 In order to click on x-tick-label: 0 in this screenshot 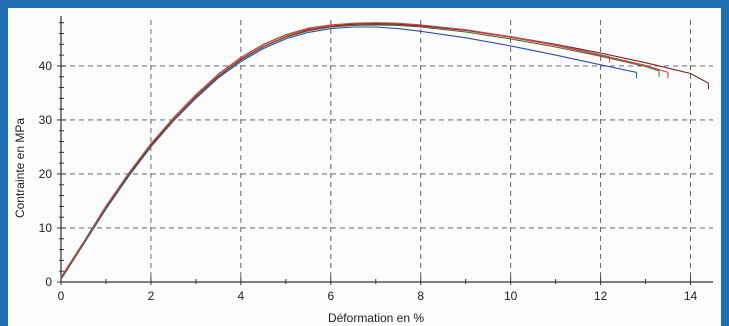, I will do `click(61, 296)`.